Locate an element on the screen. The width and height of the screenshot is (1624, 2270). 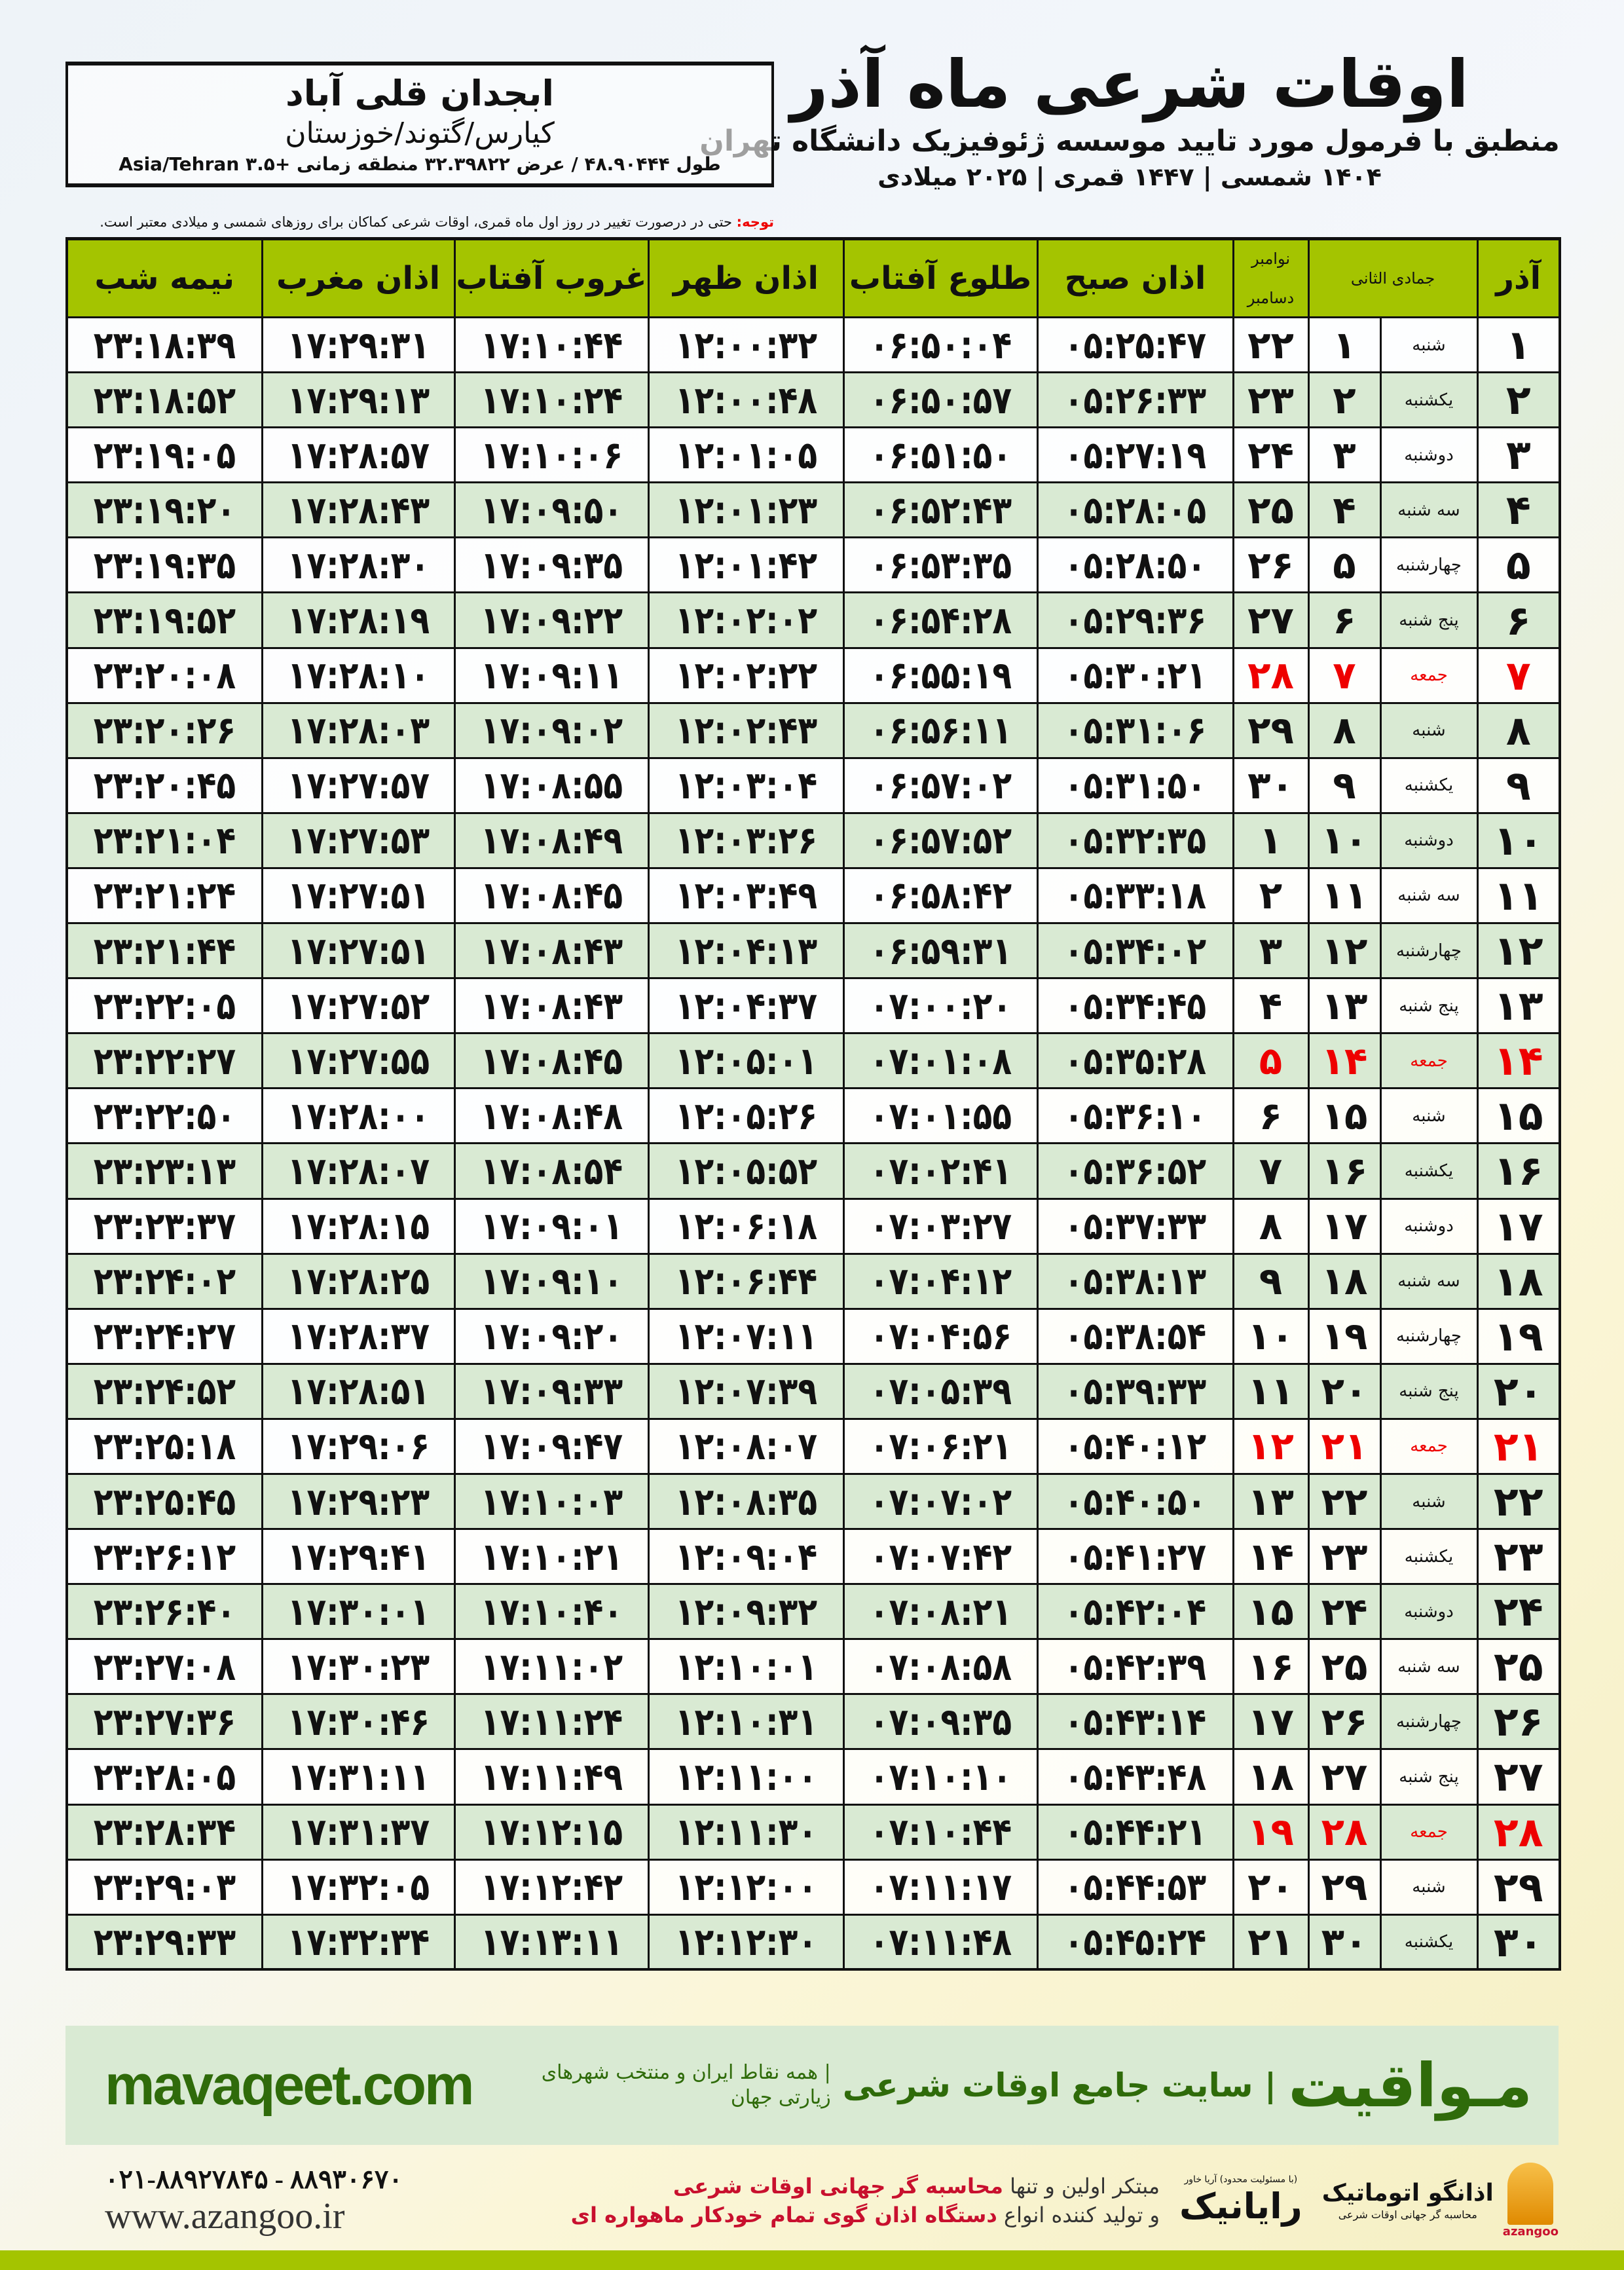
time-value: ۰۵:۳۶:۵۲ is located at coordinates (1135, 1170).